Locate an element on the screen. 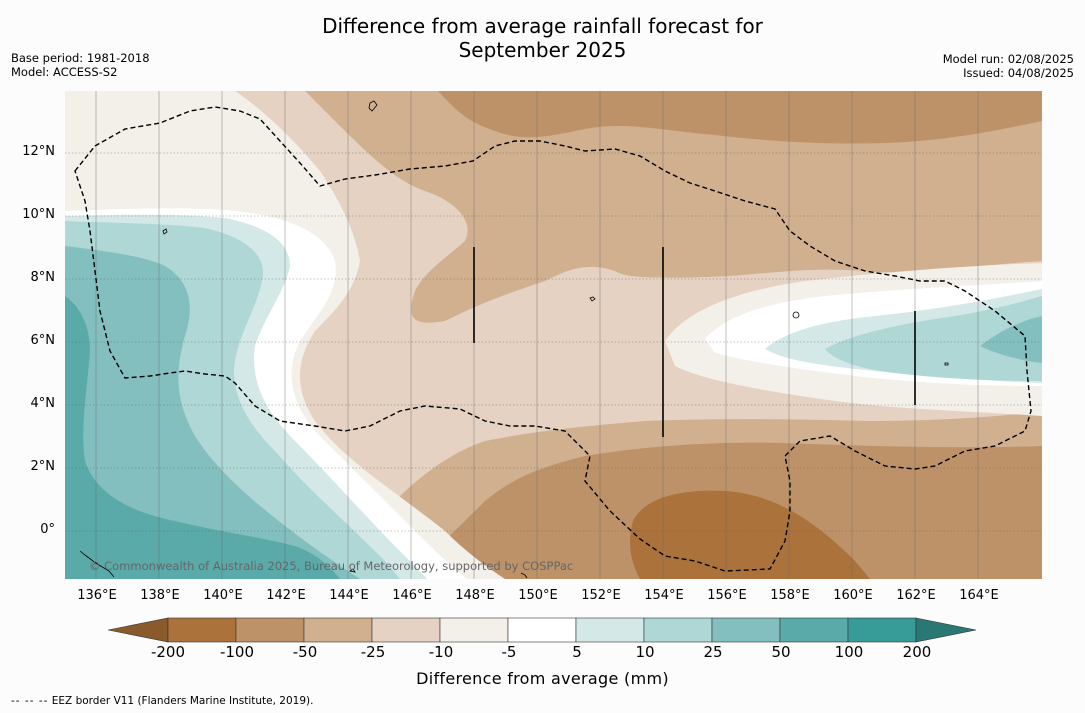 The width and height of the screenshot is (1085, 713). colorbar-tick: -10 is located at coordinates (441, 652).